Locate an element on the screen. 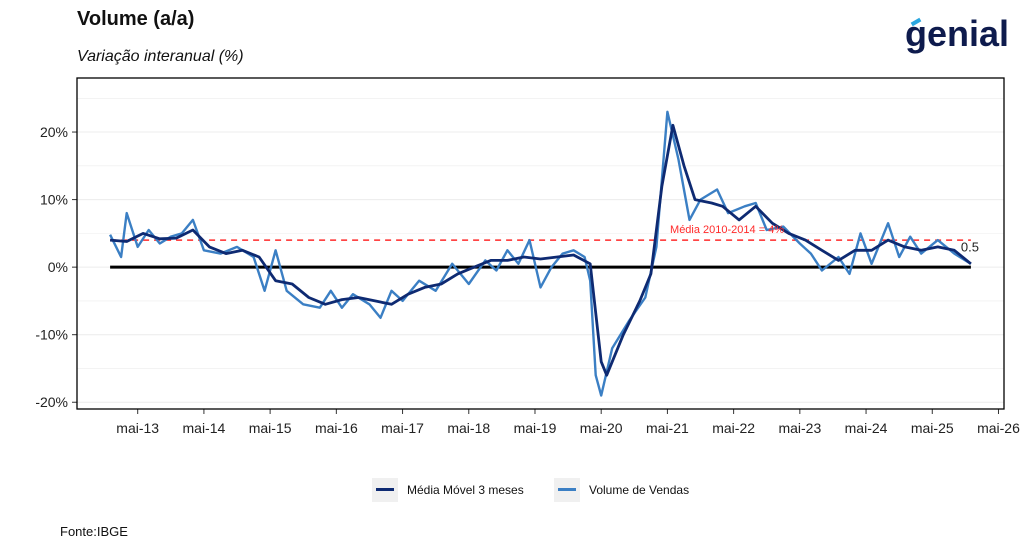  genial-logo: genial is located at coordinates (957, 34).